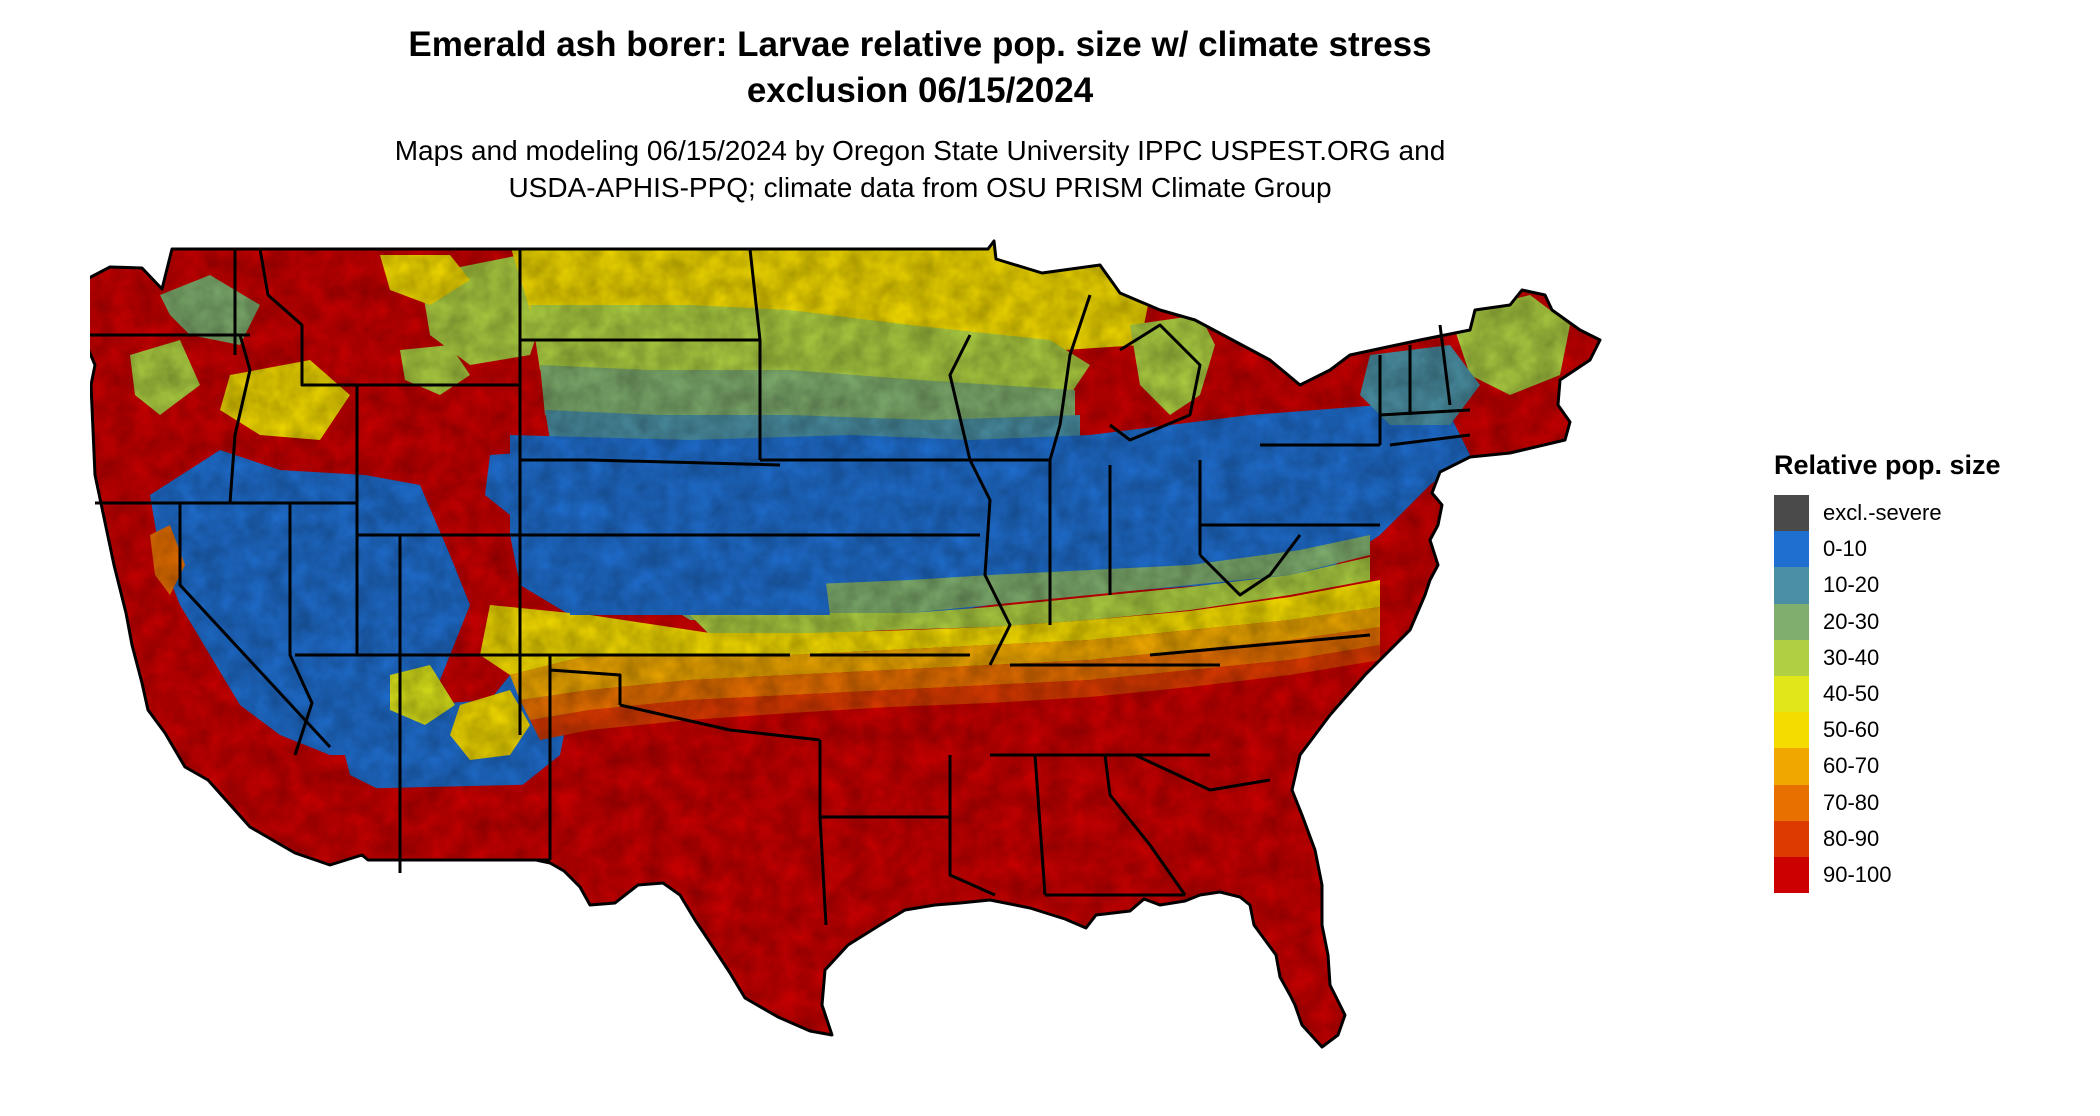 Image resolution: width=2100 pixels, height=1116 pixels. What do you see at coordinates (1145, 825) in the screenshot?
I see `border-ga-east` at bounding box center [1145, 825].